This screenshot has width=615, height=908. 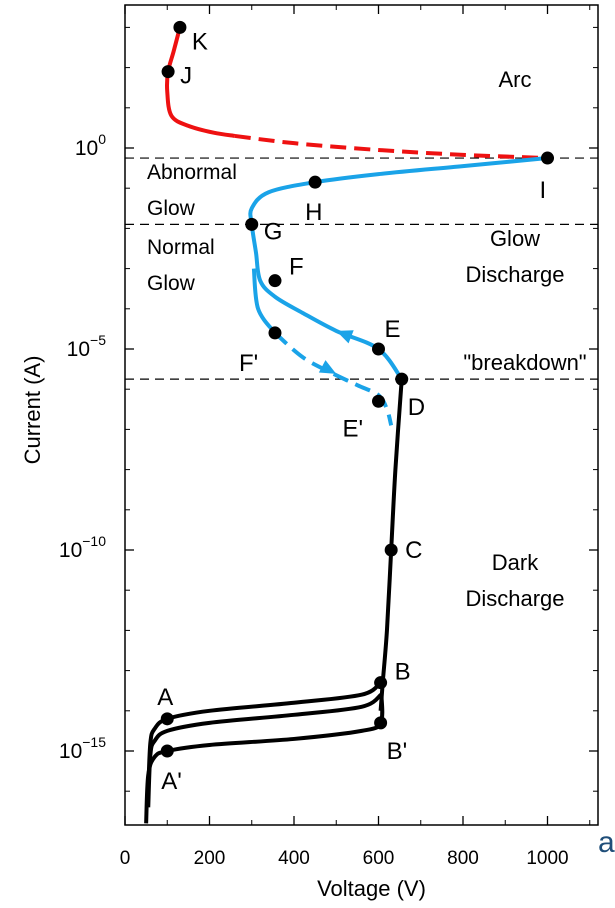 I want to click on point-label: E', so click(x=353, y=428).